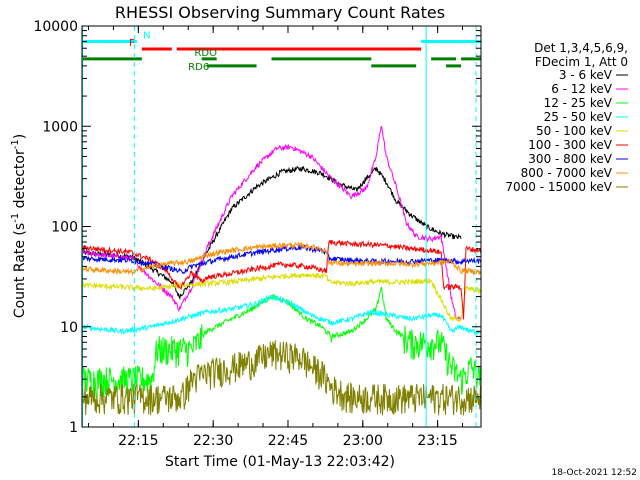 The image size is (640, 480). Describe the element at coordinates (69, 328) in the screenshot. I see `y-tick-label-1: 10` at that location.